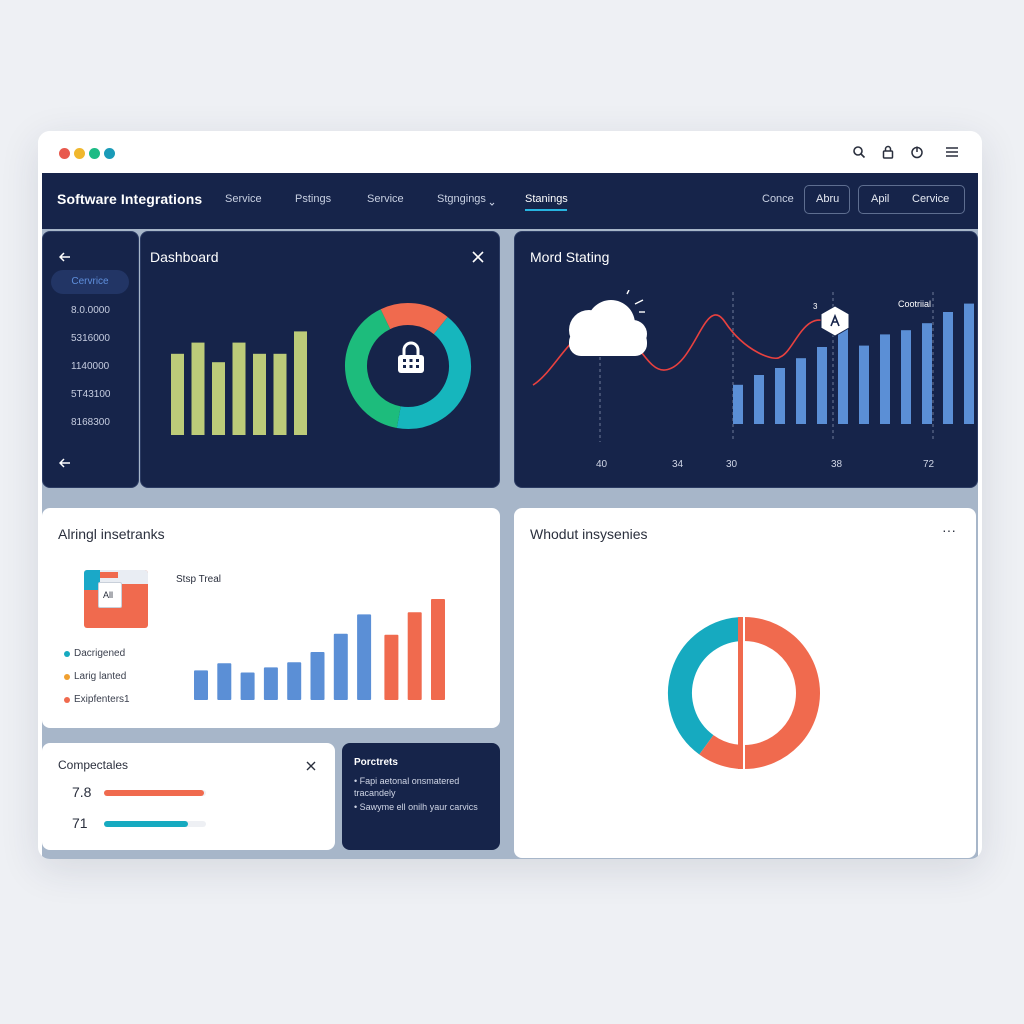 The height and width of the screenshot is (1024, 1024). What do you see at coordinates (243, 199) in the screenshot?
I see `nav-item-service: Service` at bounding box center [243, 199].